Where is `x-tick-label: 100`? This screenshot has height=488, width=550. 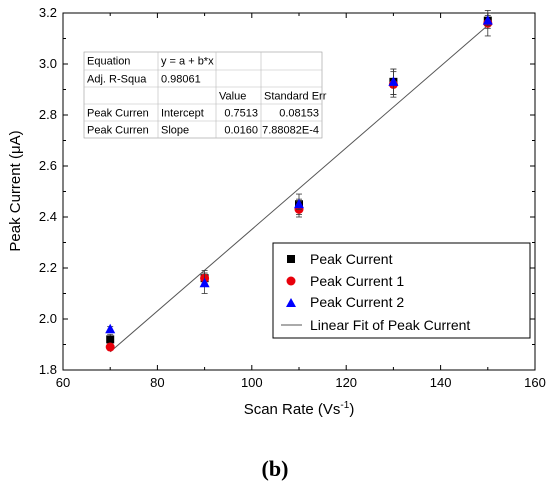
x-tick-label: 100 is located at coordinates (252, 382).